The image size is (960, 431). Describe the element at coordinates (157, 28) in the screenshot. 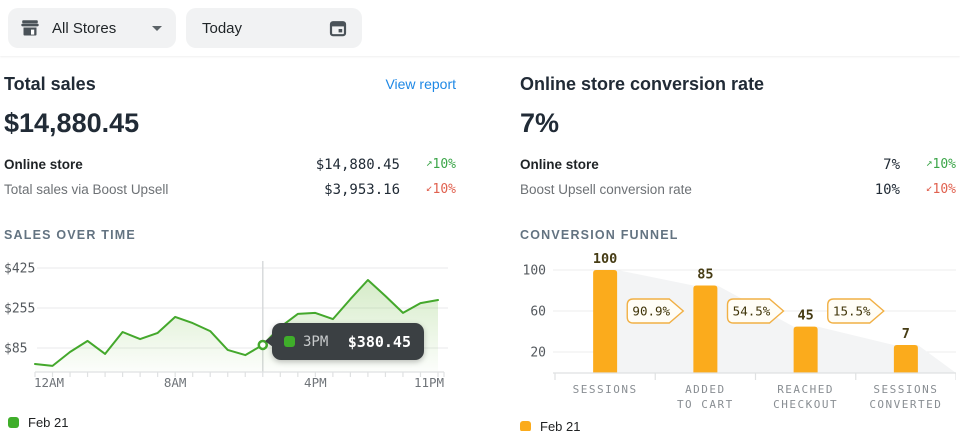

I see `chevron-down-icon` at that location.